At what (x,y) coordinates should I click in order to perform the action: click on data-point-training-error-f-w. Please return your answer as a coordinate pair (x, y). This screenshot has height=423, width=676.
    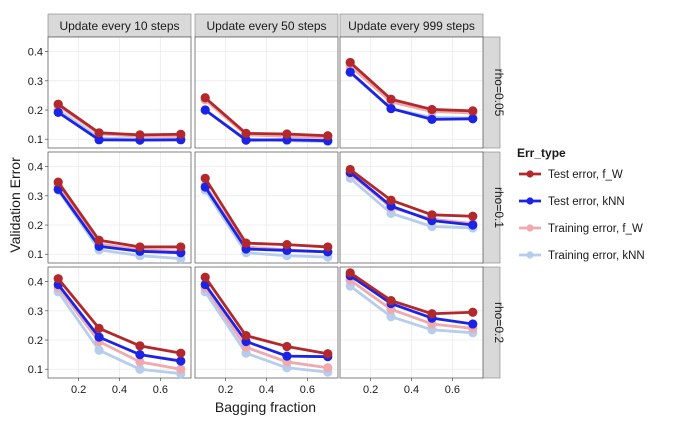
    Looking at the image, I should click on (181, 369).